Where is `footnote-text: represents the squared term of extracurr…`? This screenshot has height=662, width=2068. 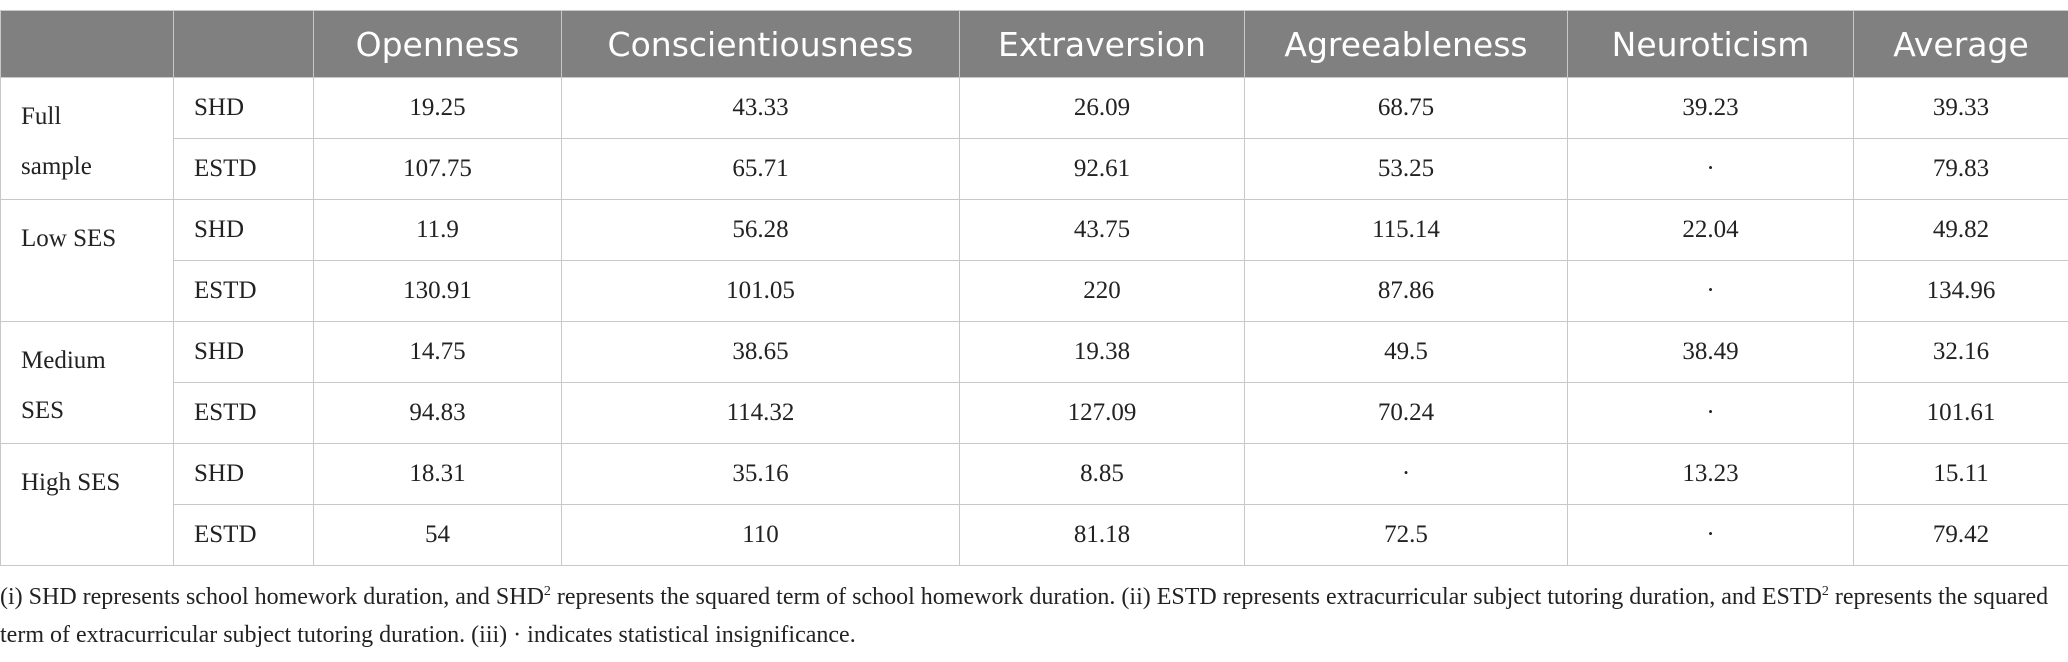 footnote-text: represents the squared term of extracurr… is located at coordinates (1024, 616).